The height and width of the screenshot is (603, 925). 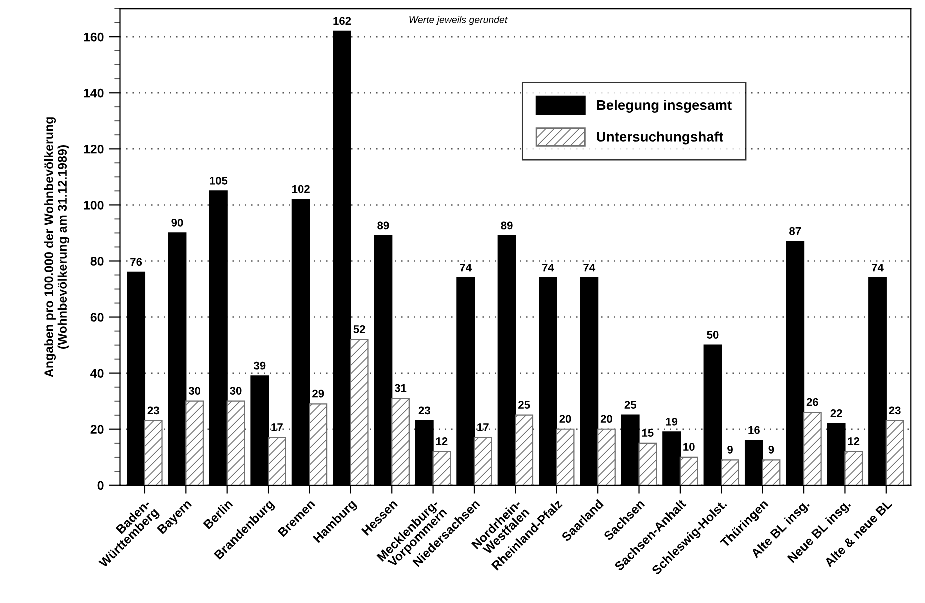 I want to click on y-tick-label: 20, so click(x=97, y=429).